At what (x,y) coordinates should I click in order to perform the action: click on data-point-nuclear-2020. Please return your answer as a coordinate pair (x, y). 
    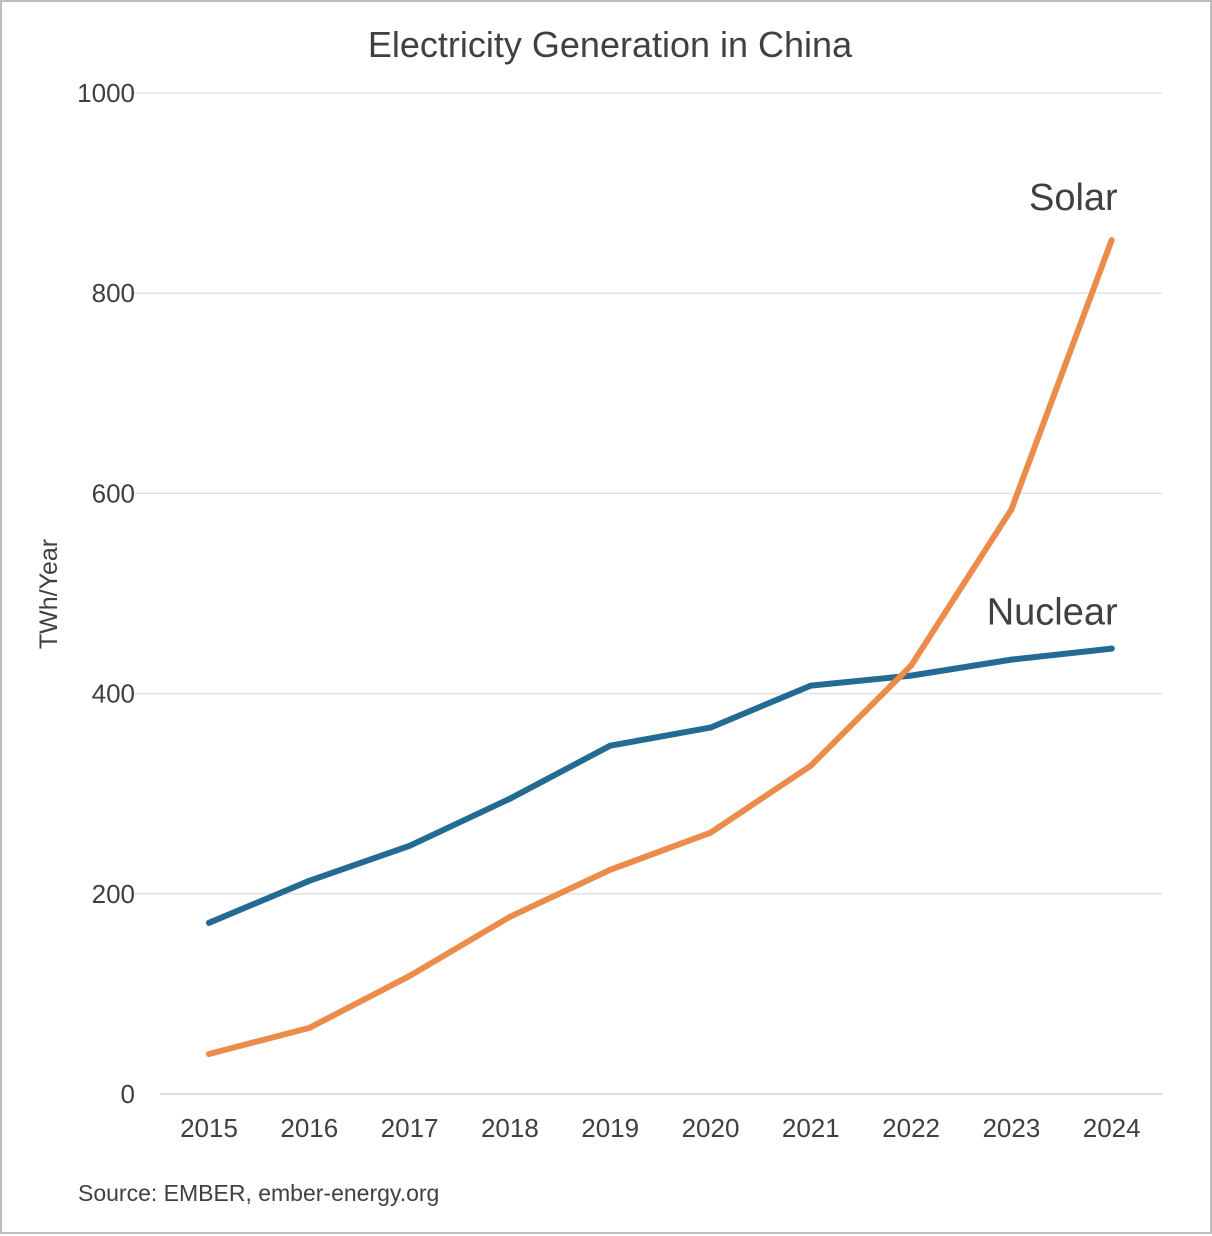
    Looking at the image, I should click on (710, 727).